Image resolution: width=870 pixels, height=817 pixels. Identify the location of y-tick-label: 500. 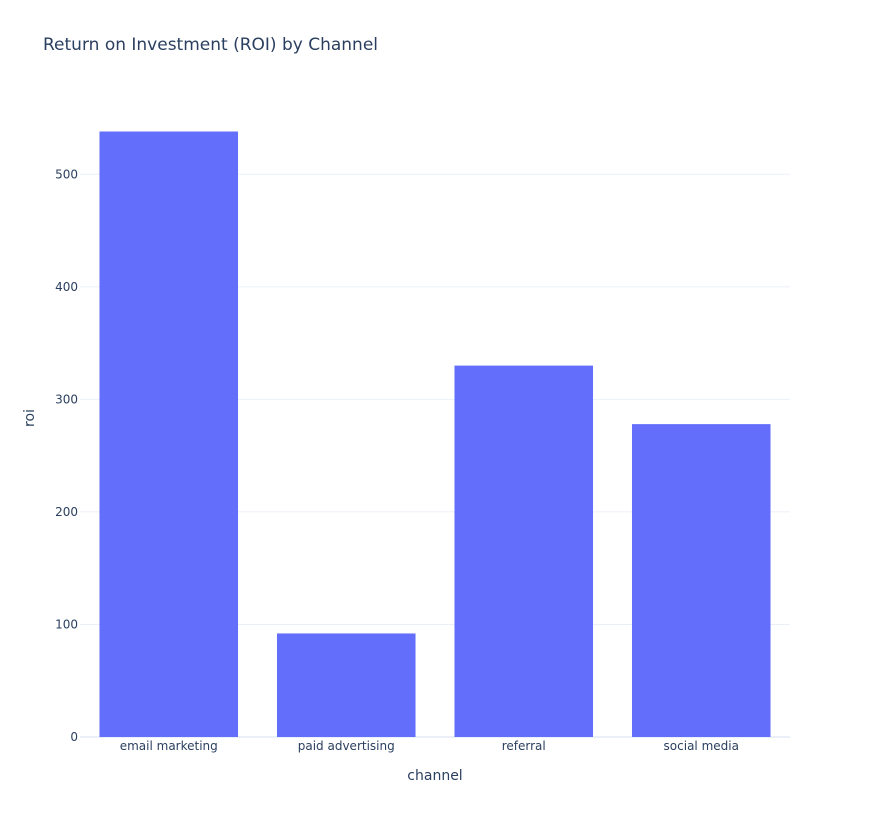
(66, 174).